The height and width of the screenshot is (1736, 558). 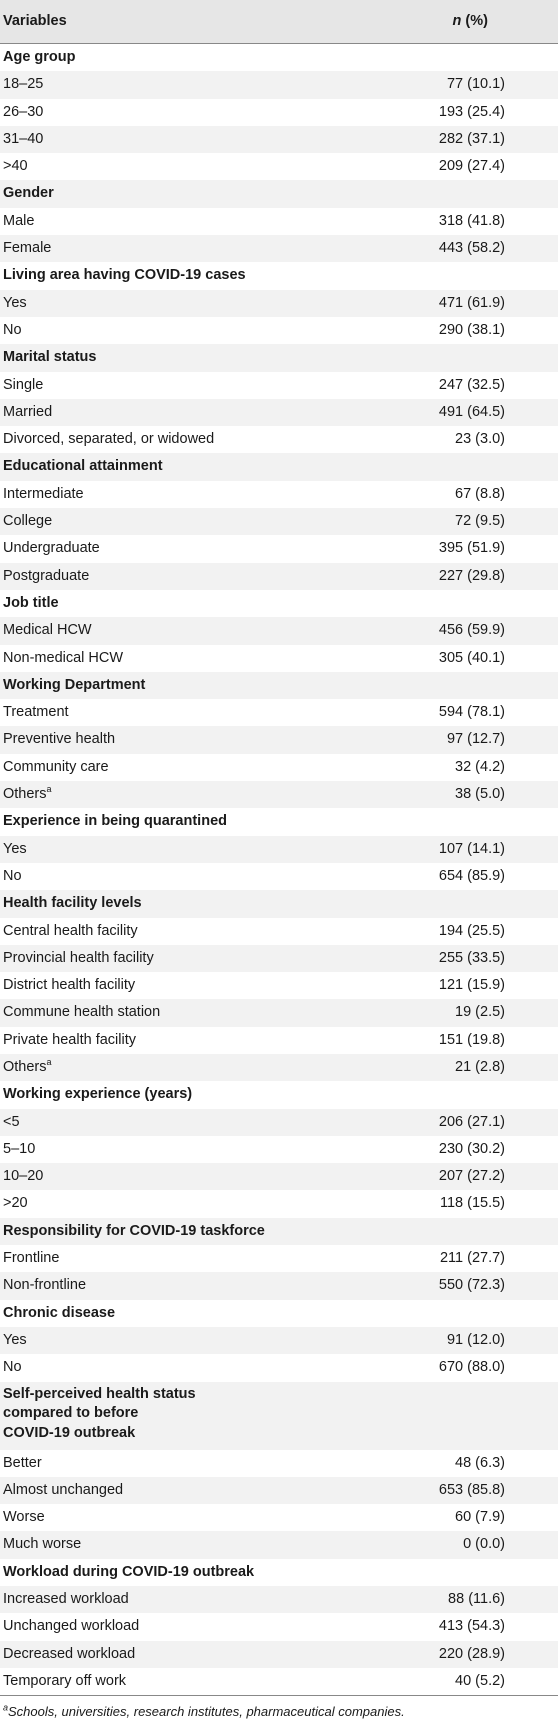 I want to click on table-row: Much worse 0 (0.0), so click(x=279, y=1545).